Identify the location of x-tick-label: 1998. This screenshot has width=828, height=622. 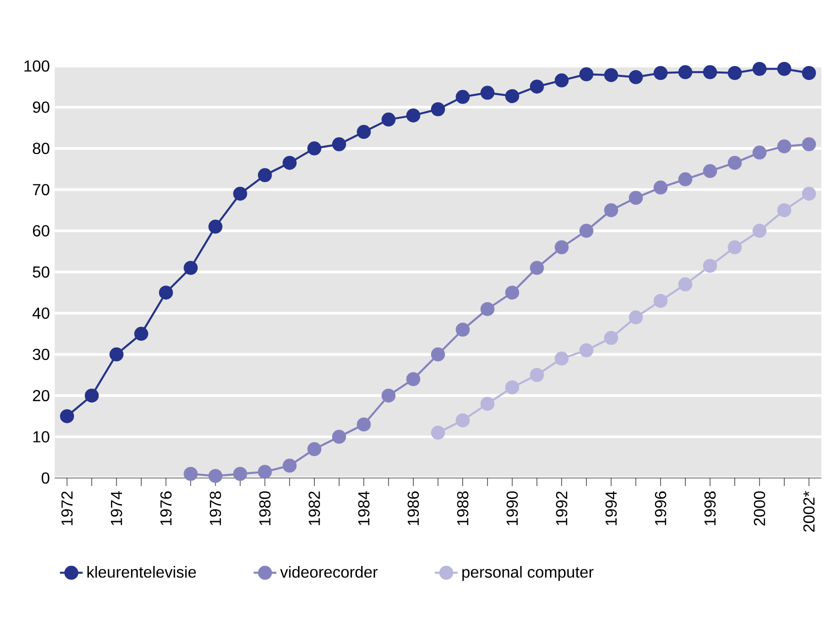
(710, 508).